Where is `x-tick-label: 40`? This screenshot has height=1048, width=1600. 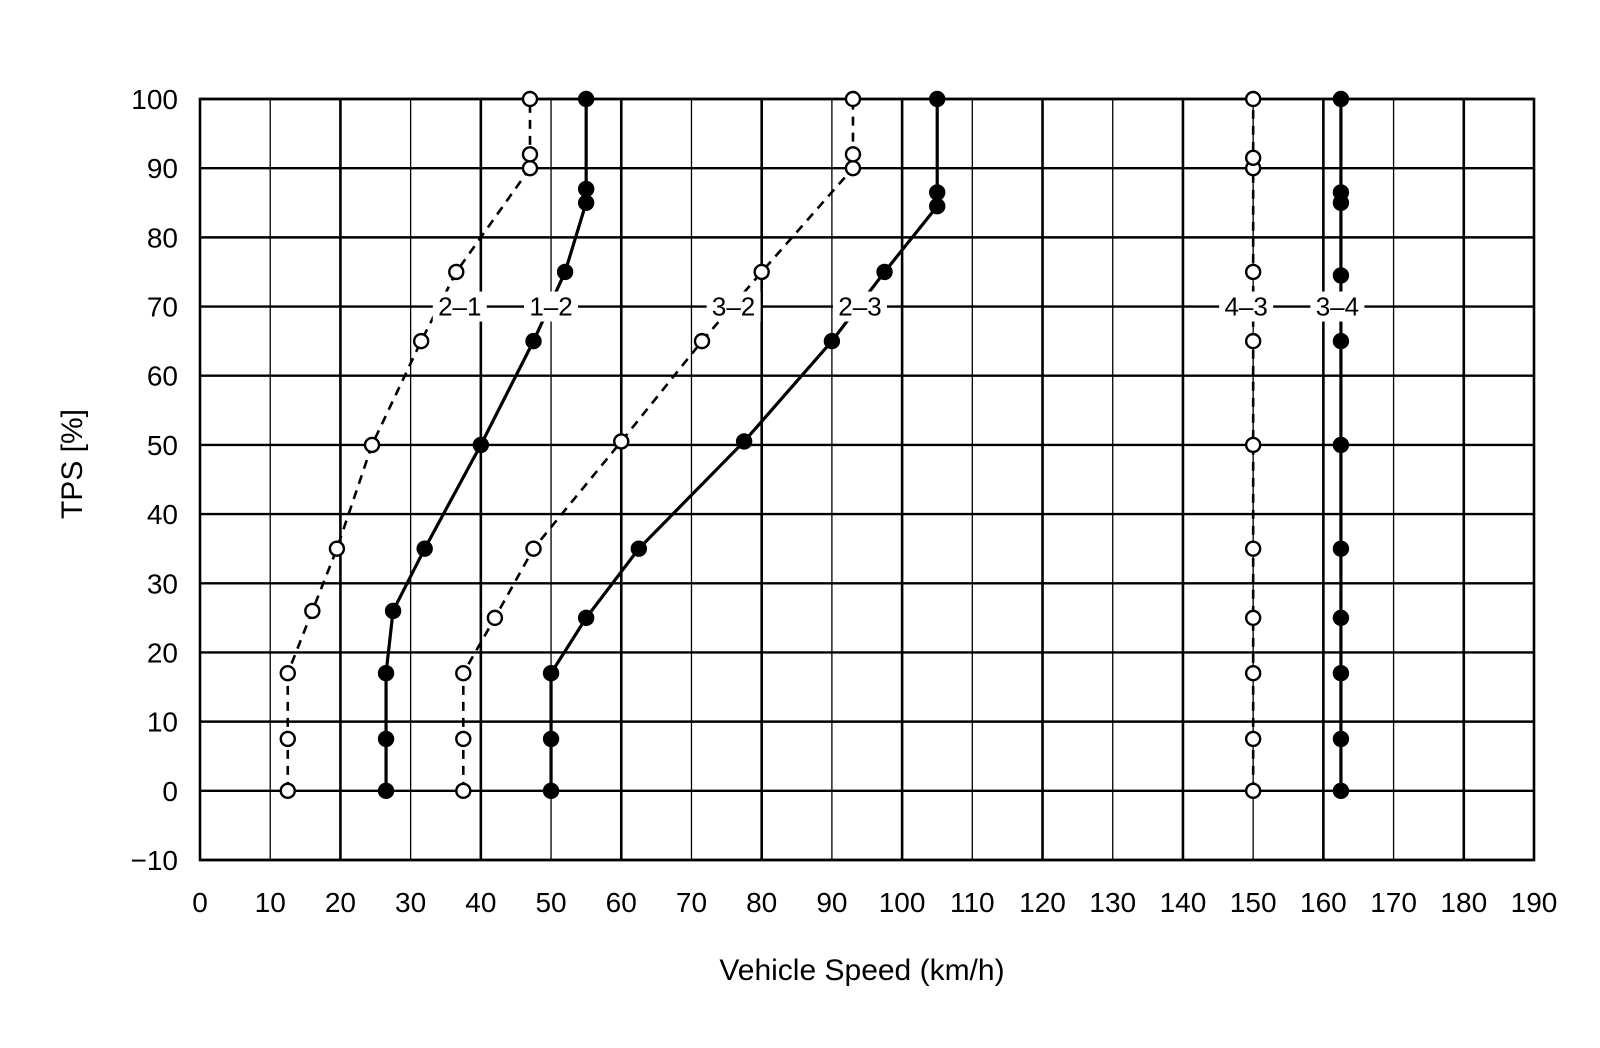
x-tick-label: 40 is located at coordinates (480, 902).